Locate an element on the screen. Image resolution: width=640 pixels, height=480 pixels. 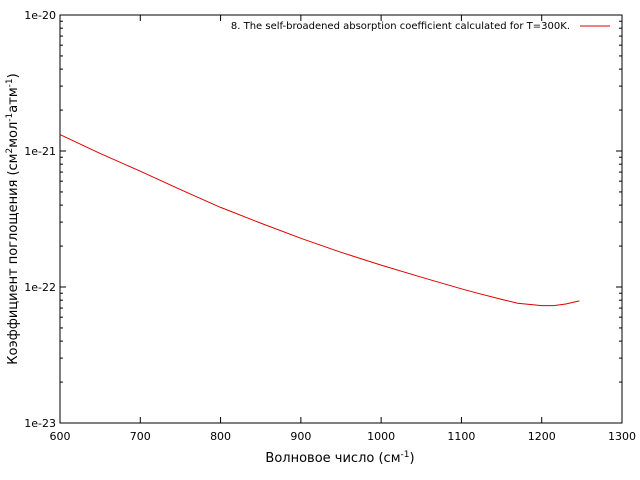
x-tick-label: 1000 is located at coordinates (381, 436).